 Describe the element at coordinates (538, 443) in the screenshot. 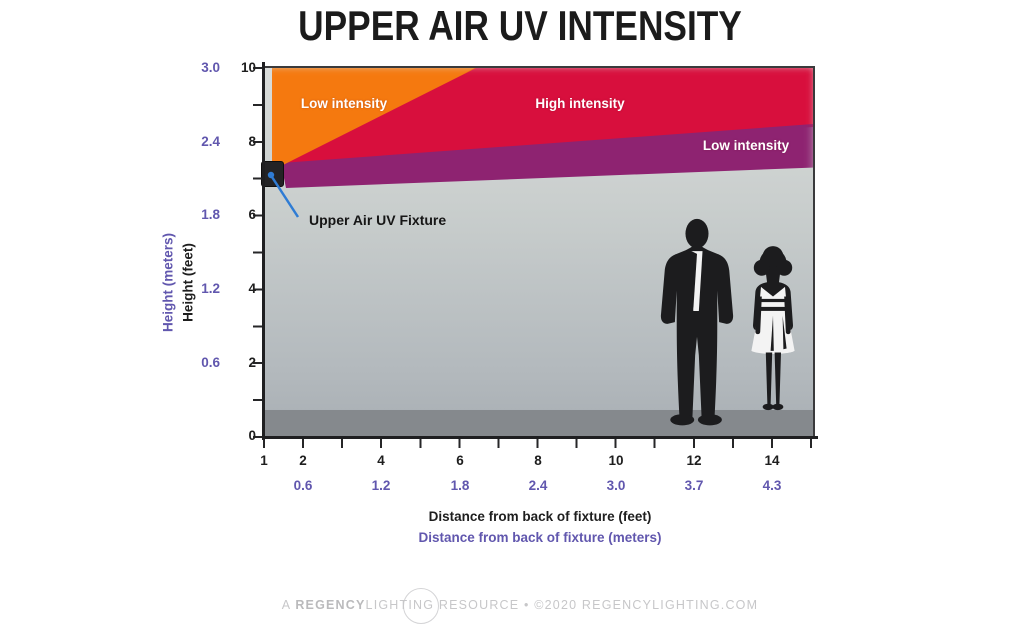

I see `x-axis-ticks` at that location.